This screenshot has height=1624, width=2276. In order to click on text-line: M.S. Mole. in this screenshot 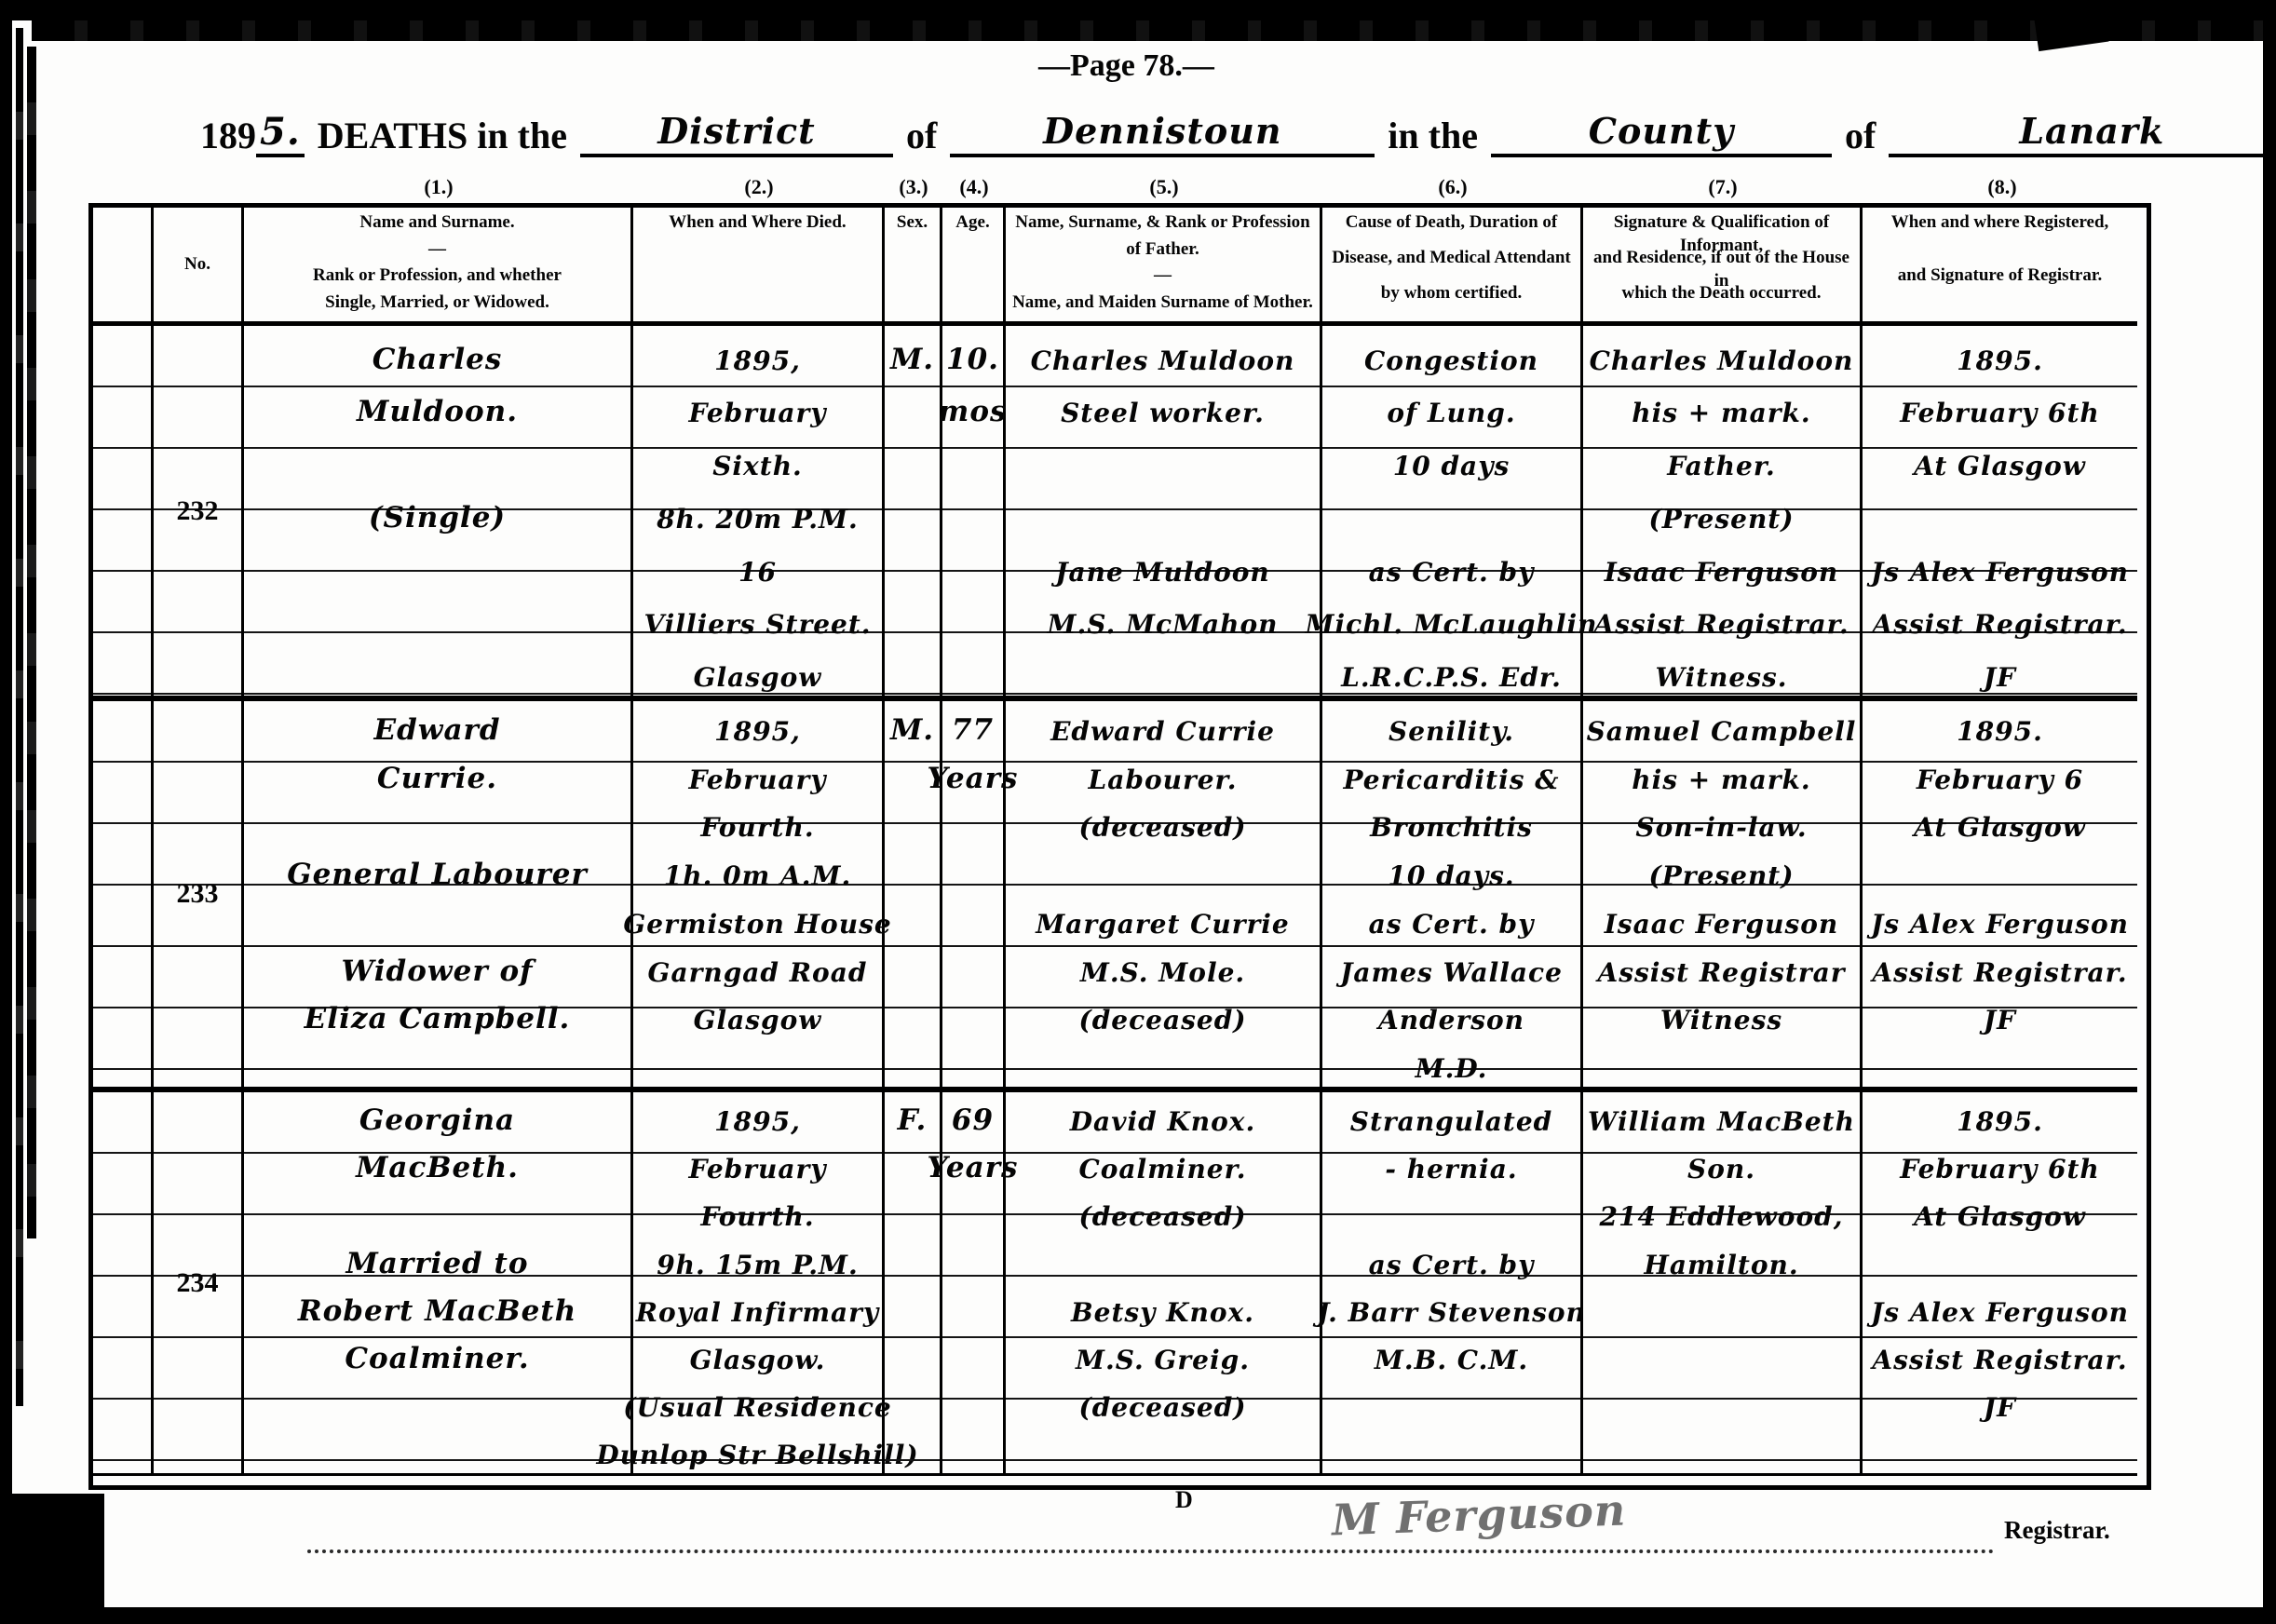, I will do `click(1162, 972)`.